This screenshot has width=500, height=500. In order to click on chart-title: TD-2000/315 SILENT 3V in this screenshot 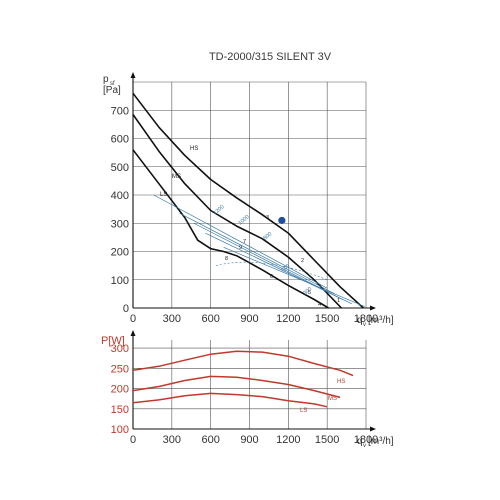, I will do `click(270, 57)`.